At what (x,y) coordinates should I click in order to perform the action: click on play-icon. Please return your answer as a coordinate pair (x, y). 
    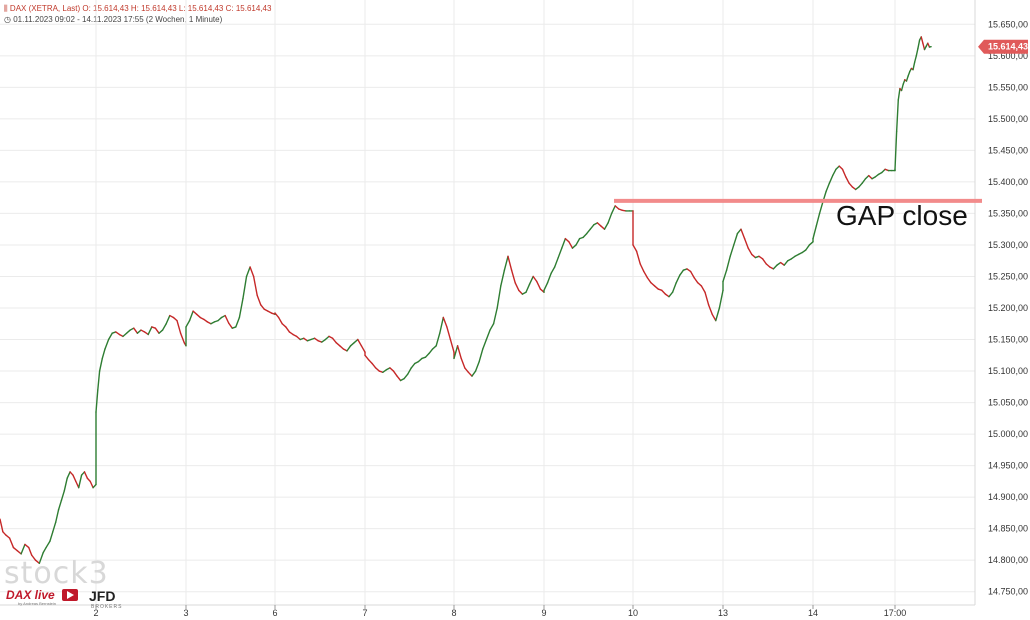
    Looking at the image, I should click on (70, 595).